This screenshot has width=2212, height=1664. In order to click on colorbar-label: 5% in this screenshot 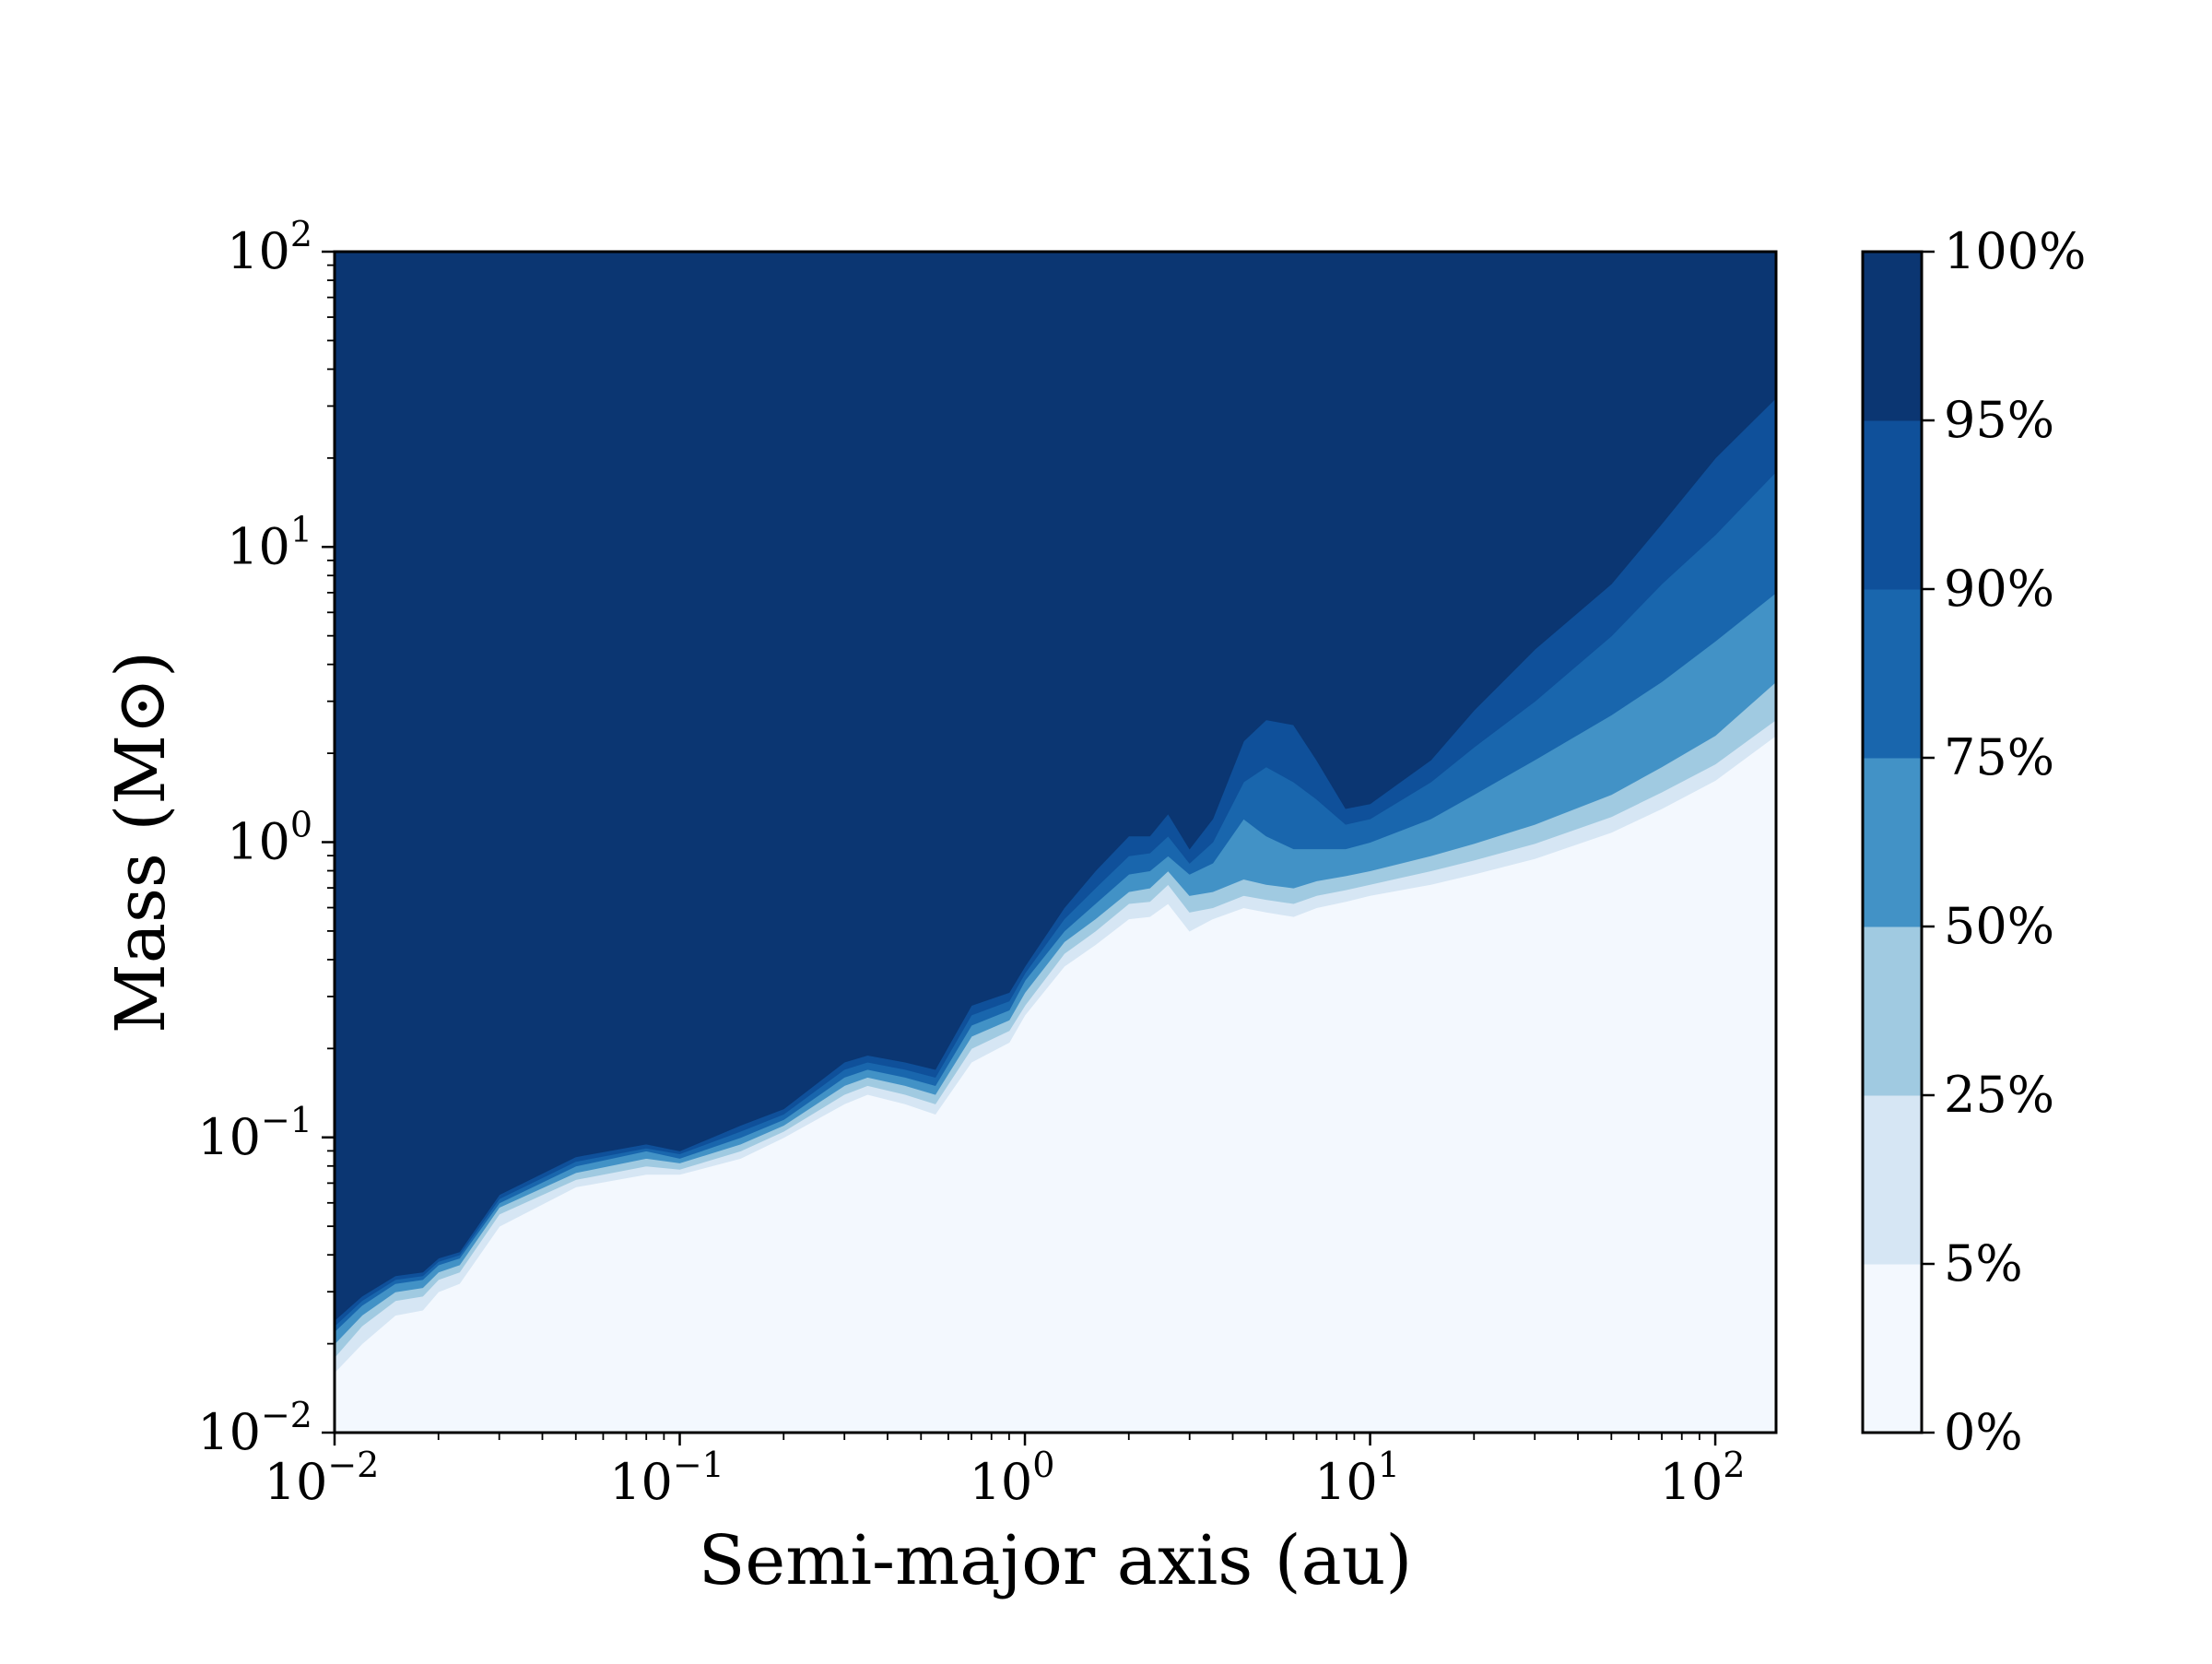, I will do `click(1983, 1263)`.